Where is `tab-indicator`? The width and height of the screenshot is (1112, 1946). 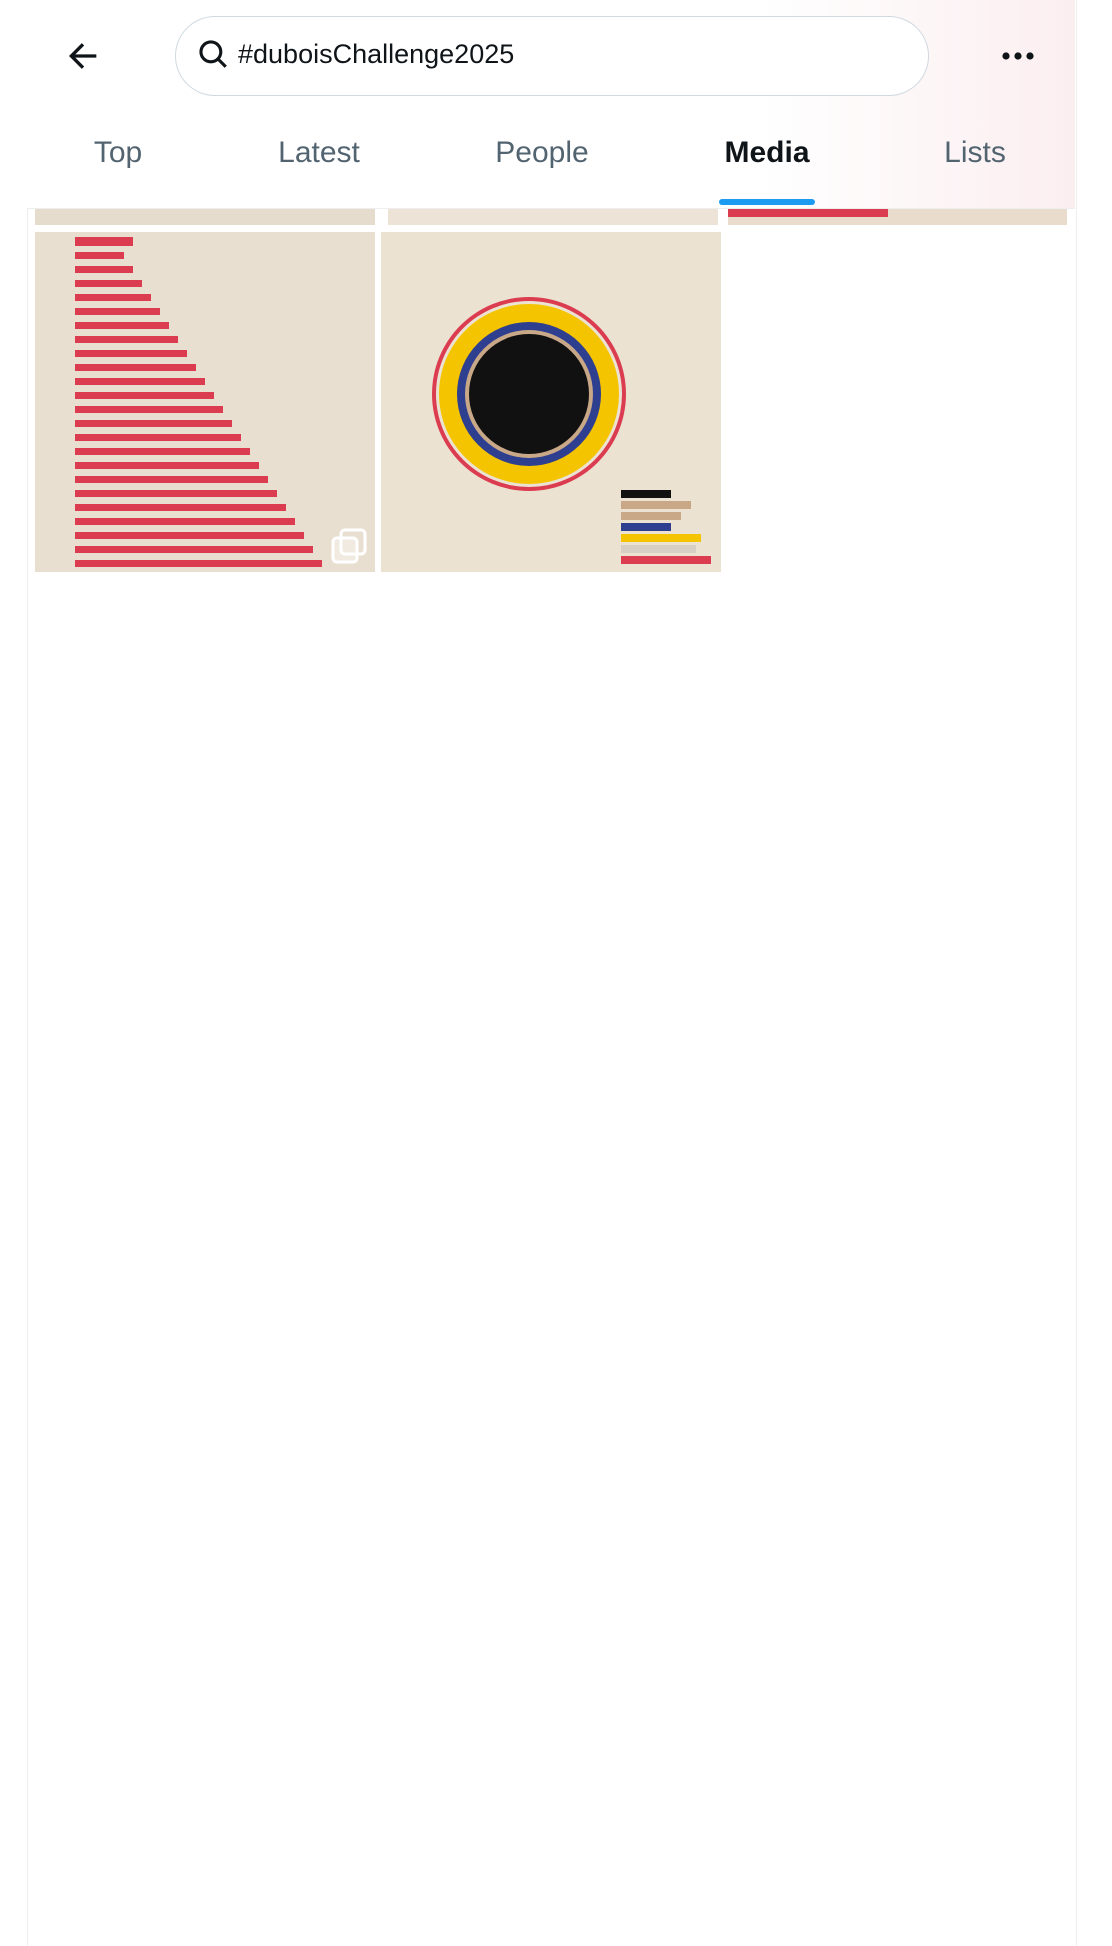
tab-indicator is located at coordinates (767, 202).